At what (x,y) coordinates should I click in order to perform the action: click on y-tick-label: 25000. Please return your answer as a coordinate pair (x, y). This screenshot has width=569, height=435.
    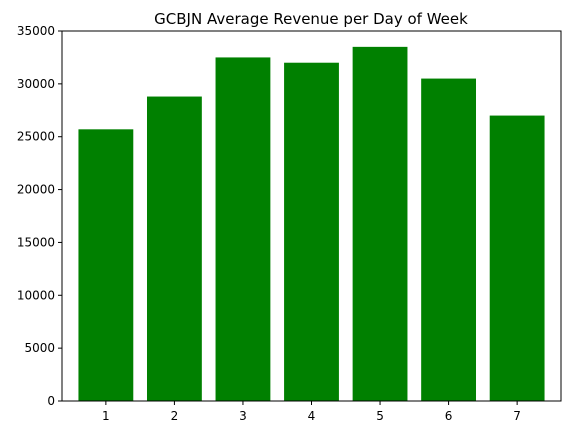
    Looking at the image, I should click on (36, 137).